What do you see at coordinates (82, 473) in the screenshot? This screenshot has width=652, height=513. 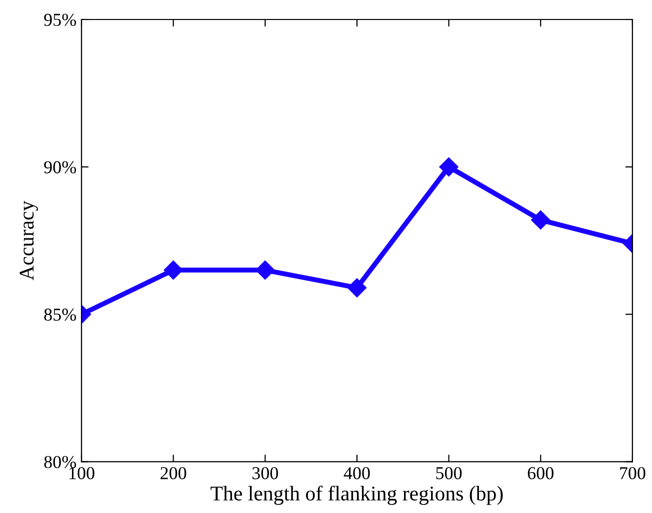 I see `x-tick-label: 100` at bounding box center [82, 473].